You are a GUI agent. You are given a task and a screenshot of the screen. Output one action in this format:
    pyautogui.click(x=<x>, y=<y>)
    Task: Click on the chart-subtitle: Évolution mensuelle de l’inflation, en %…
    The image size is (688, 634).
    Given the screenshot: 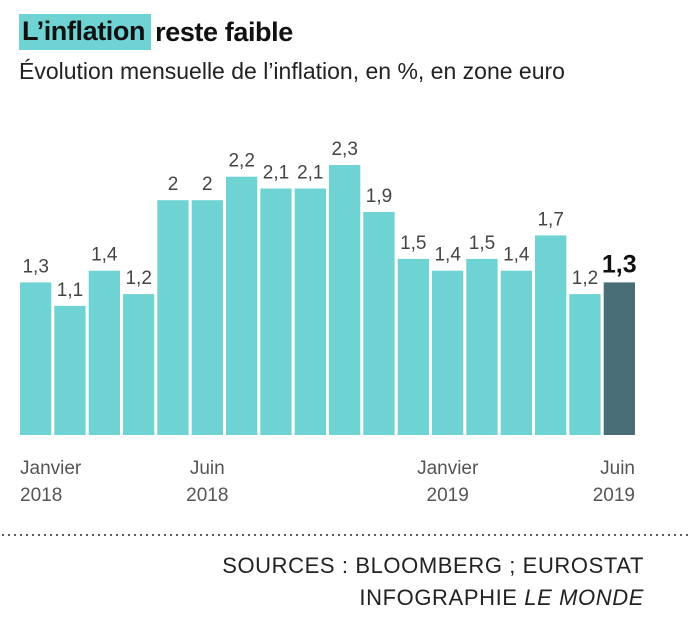 What is the action you would take?
    pyautogui.click(x=292, y=71)
    